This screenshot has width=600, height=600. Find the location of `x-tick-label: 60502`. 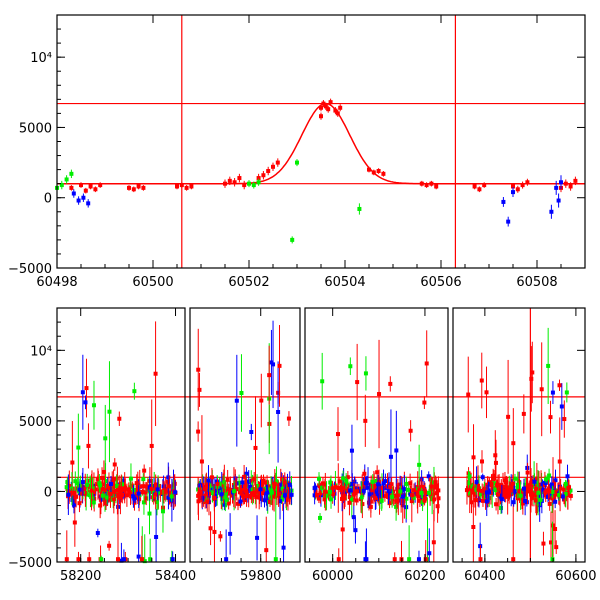

x-tick-label: 60502 is located at coordinates (248, 282).